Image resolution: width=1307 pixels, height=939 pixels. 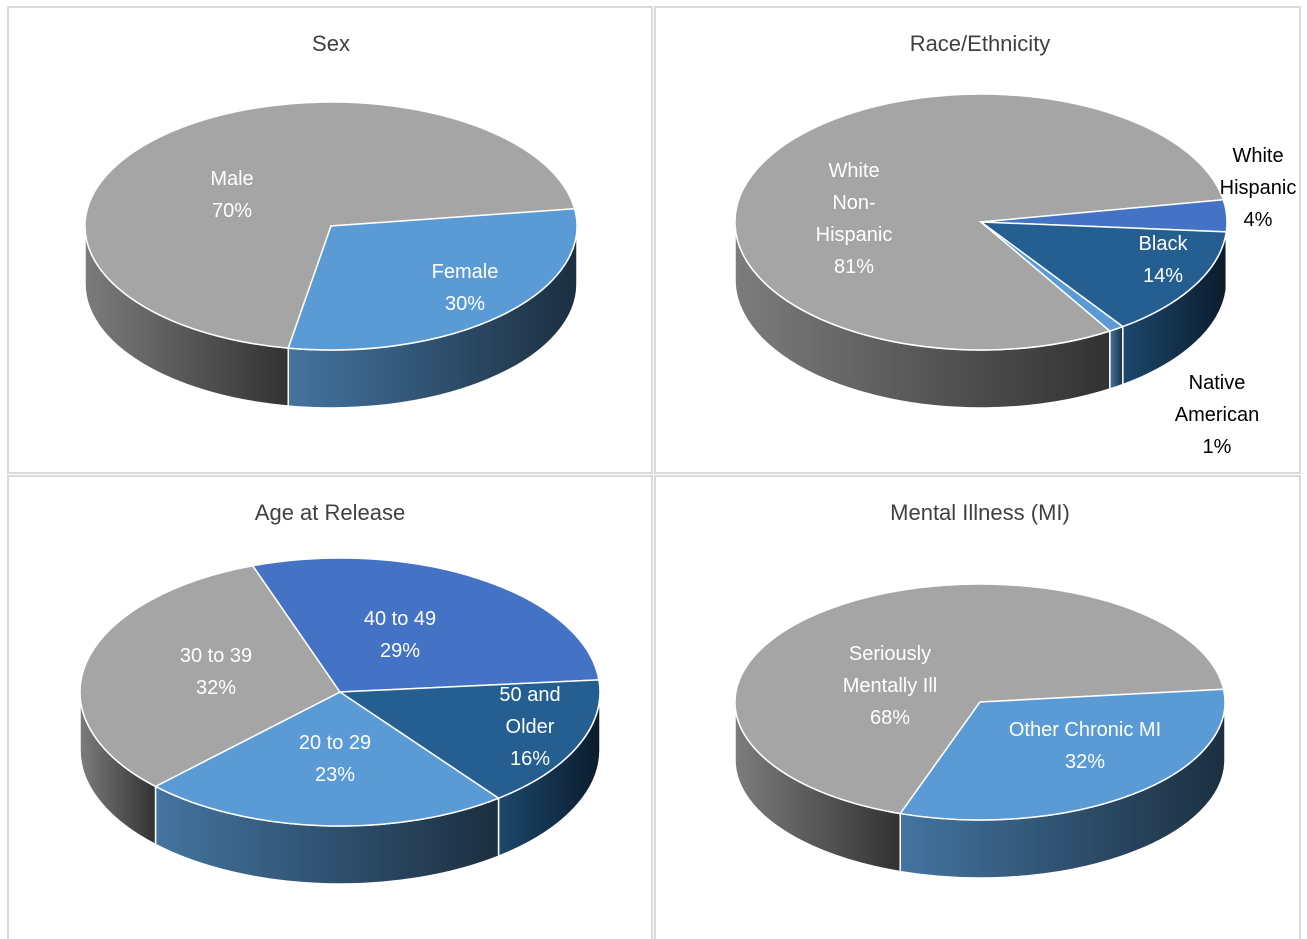 I want to click on category-label: 20 to 29, so click(x=335, y=743).